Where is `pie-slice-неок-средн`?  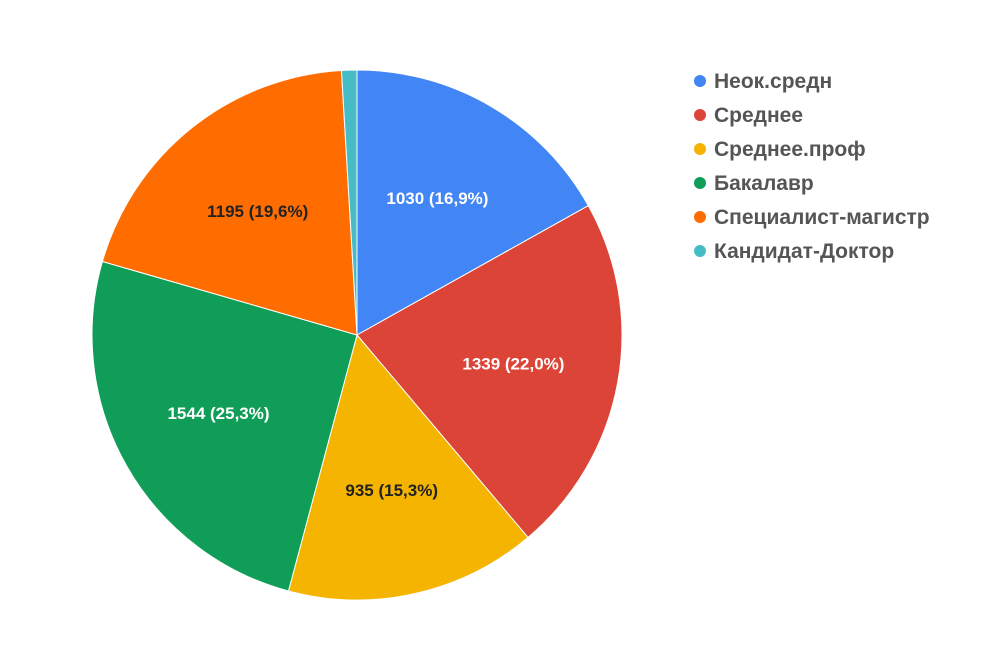 pie-slice-неок-средн is located at coordinates (472, 202).